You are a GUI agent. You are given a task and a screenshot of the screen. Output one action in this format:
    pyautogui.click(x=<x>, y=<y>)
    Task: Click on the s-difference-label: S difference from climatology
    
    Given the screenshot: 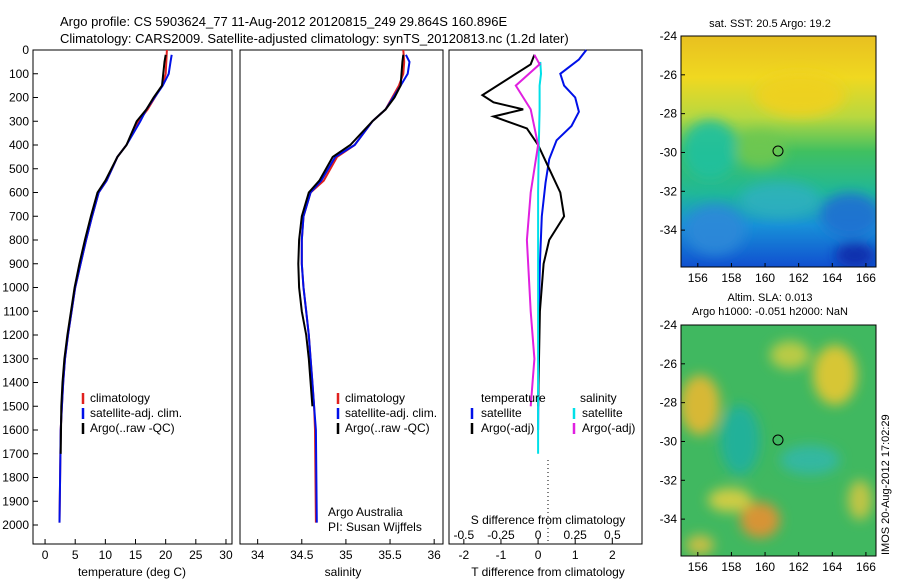 What is the action you would take?
    pyautogui.click(x=548, y=520)
    